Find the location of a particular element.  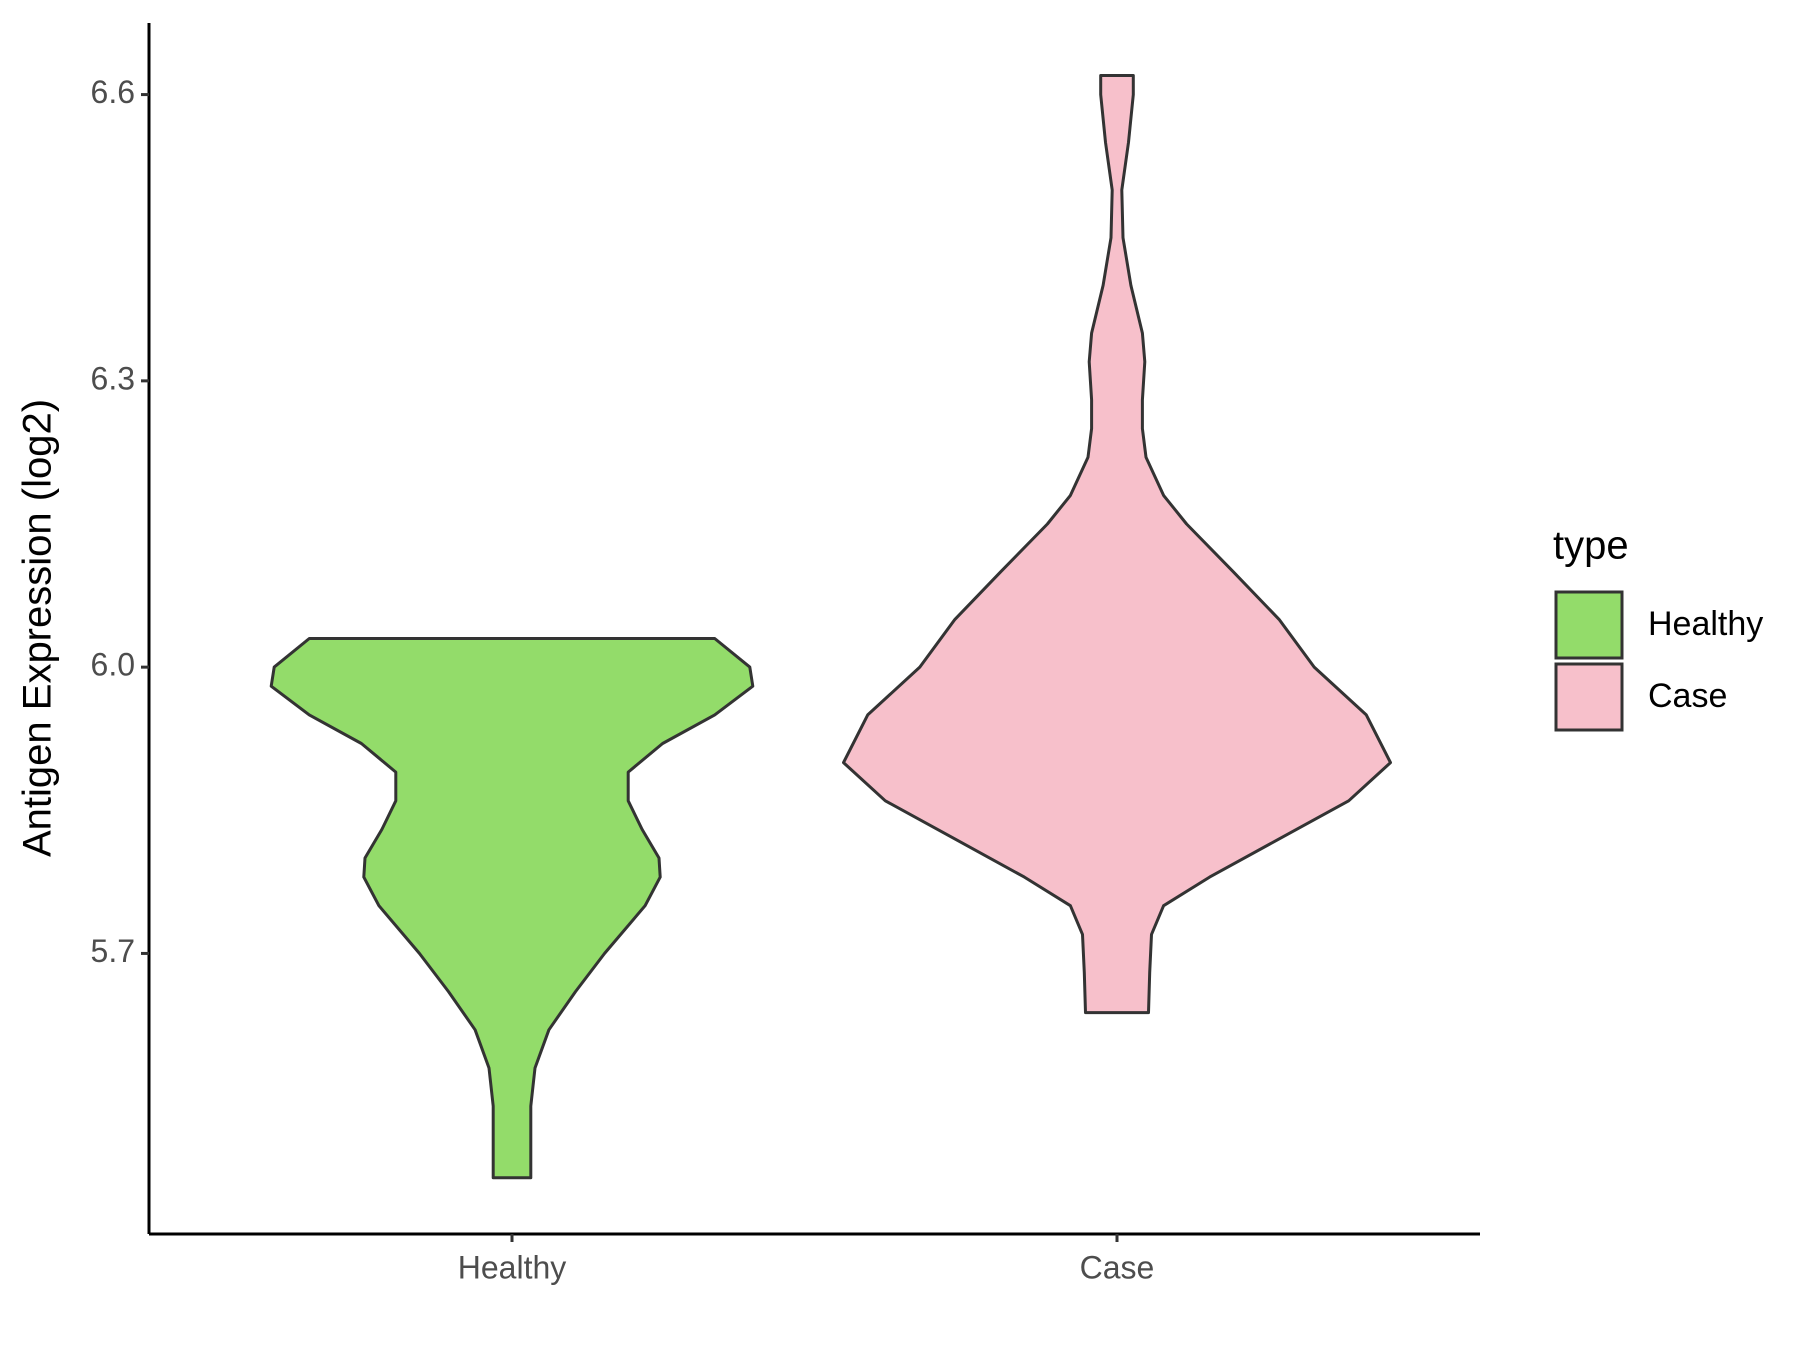

legend-label: Healthy is located at coordinates (1705, 624).